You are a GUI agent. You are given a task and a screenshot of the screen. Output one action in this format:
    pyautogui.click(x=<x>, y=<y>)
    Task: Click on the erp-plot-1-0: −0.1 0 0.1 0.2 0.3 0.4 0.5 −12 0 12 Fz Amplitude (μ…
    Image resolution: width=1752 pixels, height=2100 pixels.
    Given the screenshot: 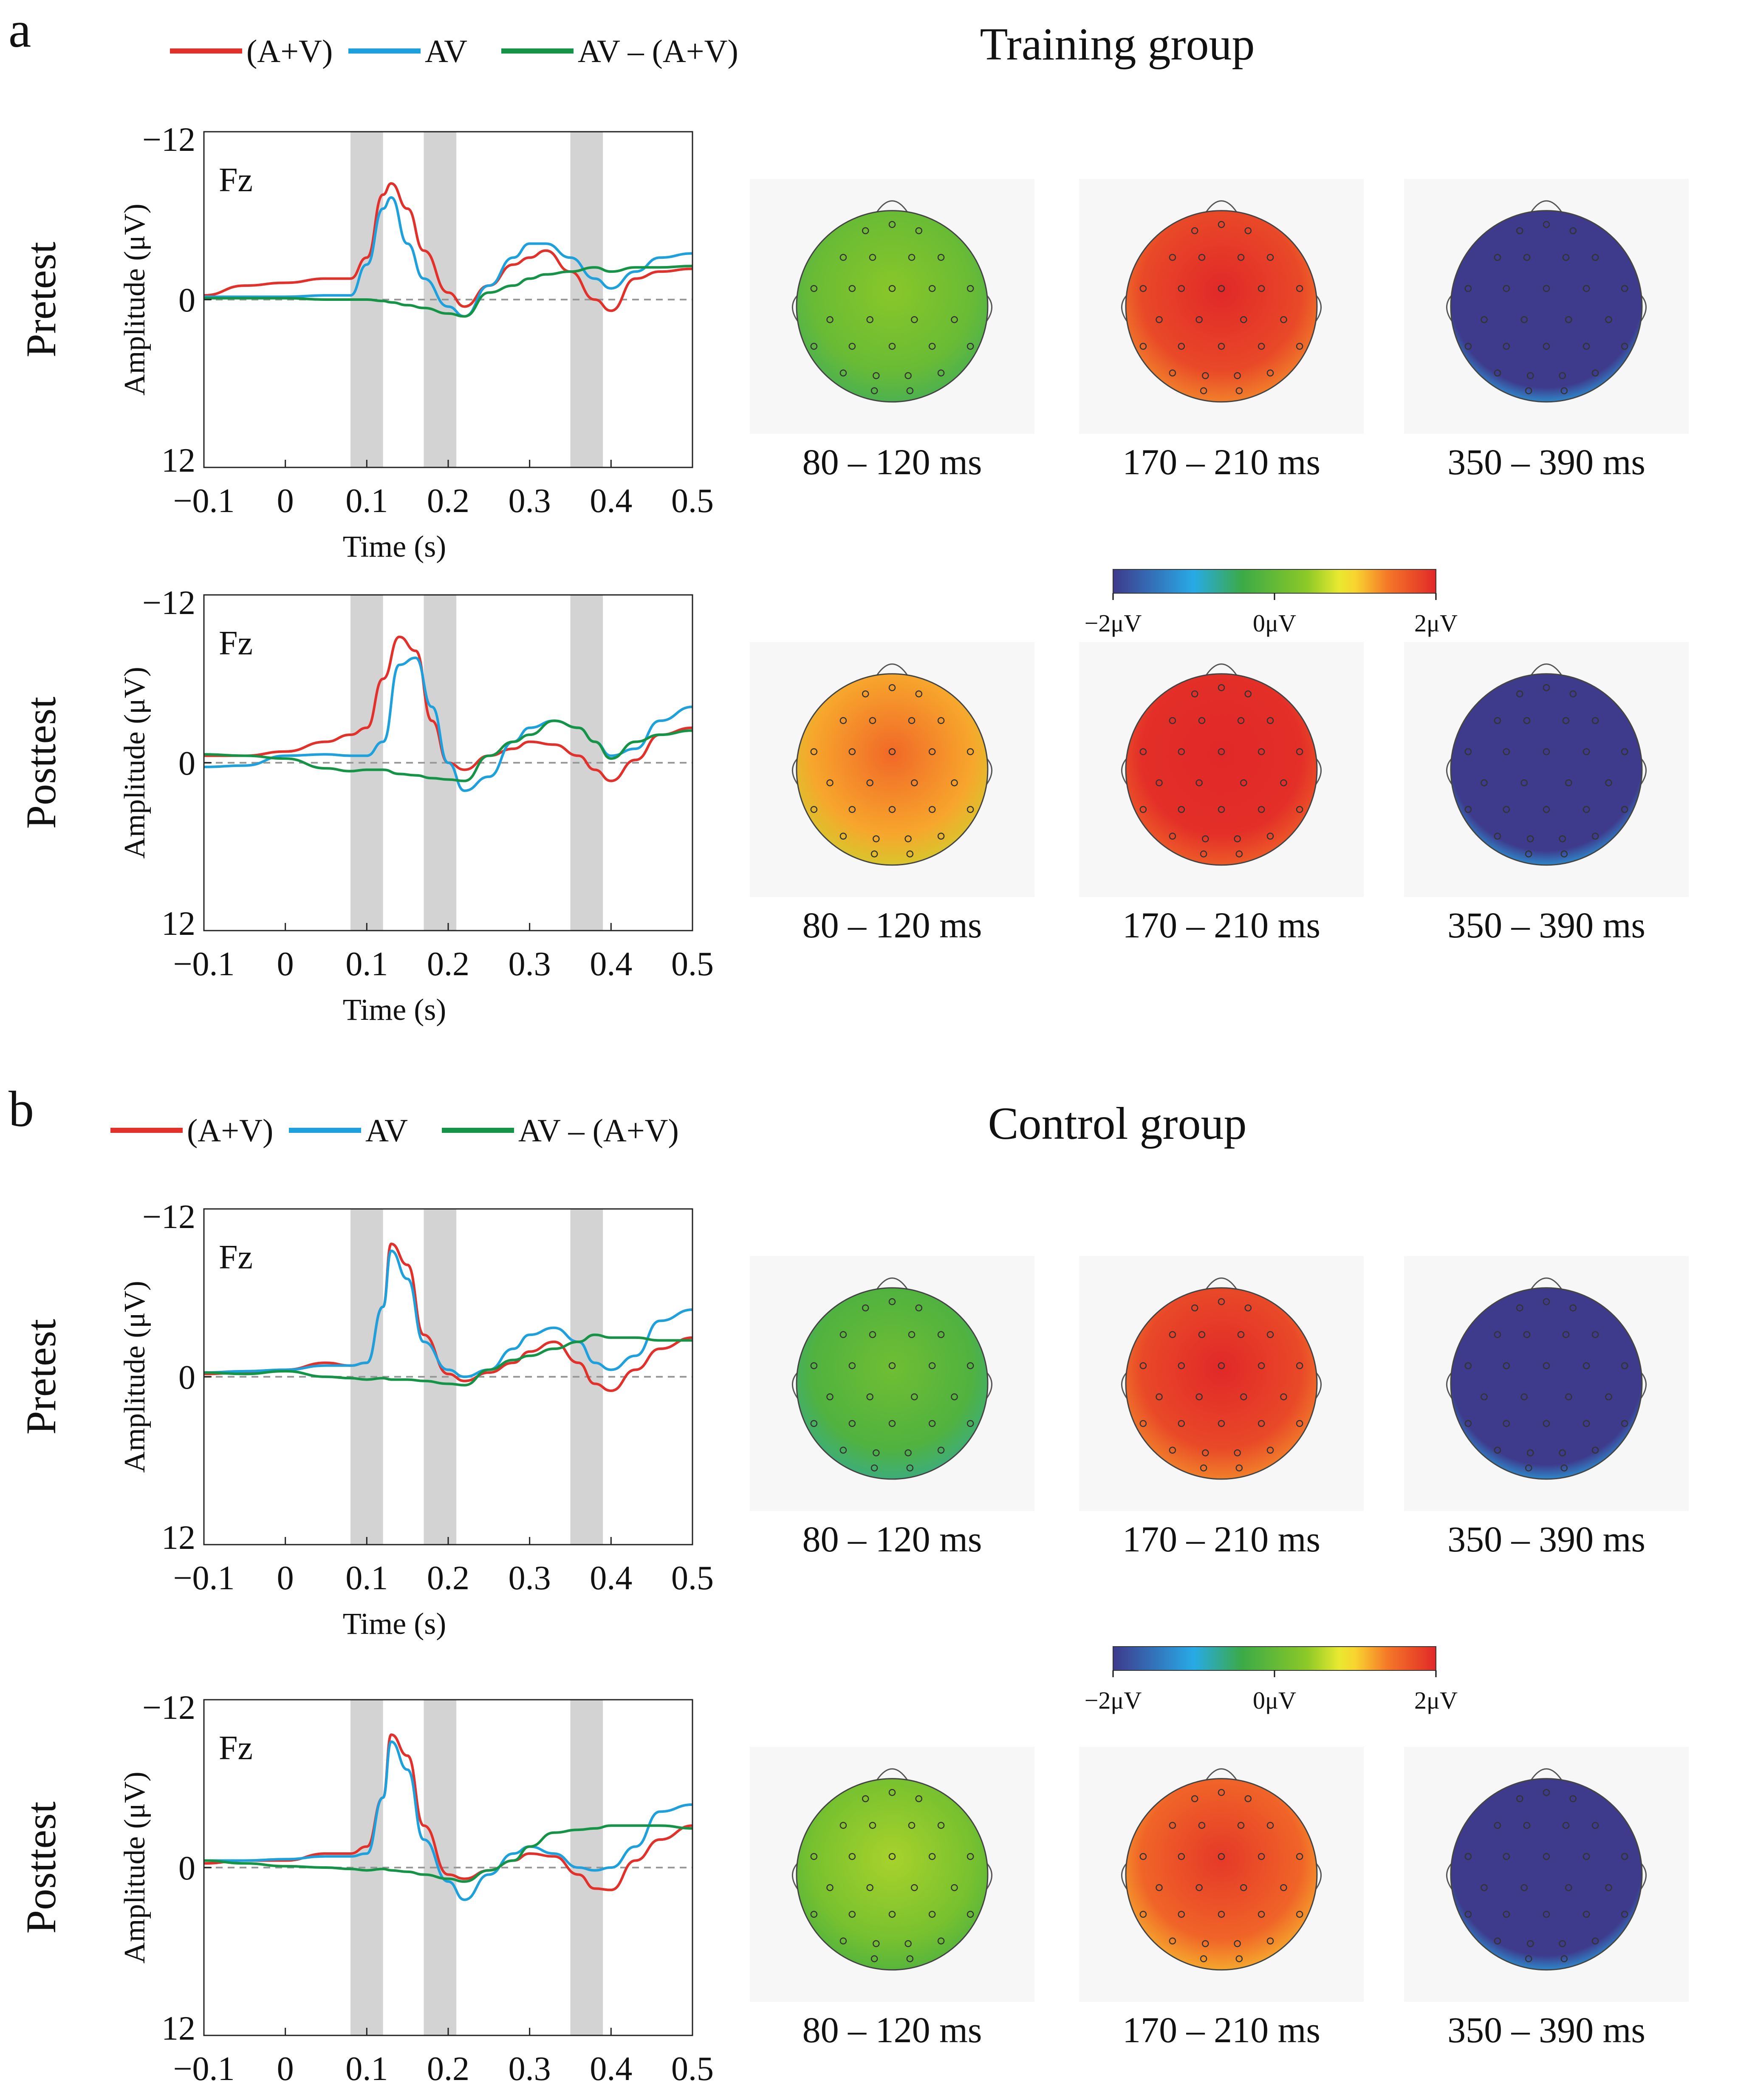 What is the action you would take?
    pyautogui.click(x=416, y=1419)
    